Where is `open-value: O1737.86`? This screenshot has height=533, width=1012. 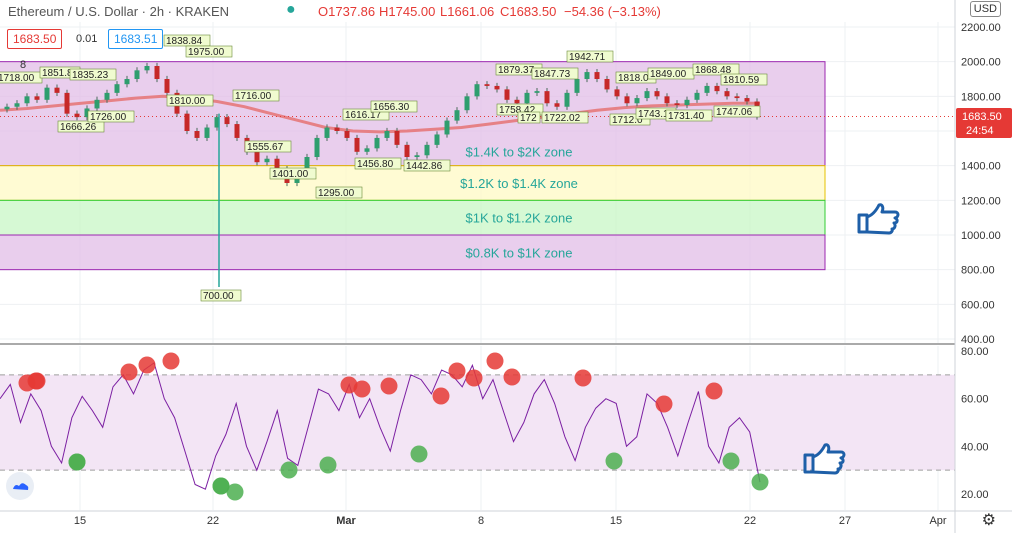
open-value: O1737.86 is located at coordinates (347, 11).